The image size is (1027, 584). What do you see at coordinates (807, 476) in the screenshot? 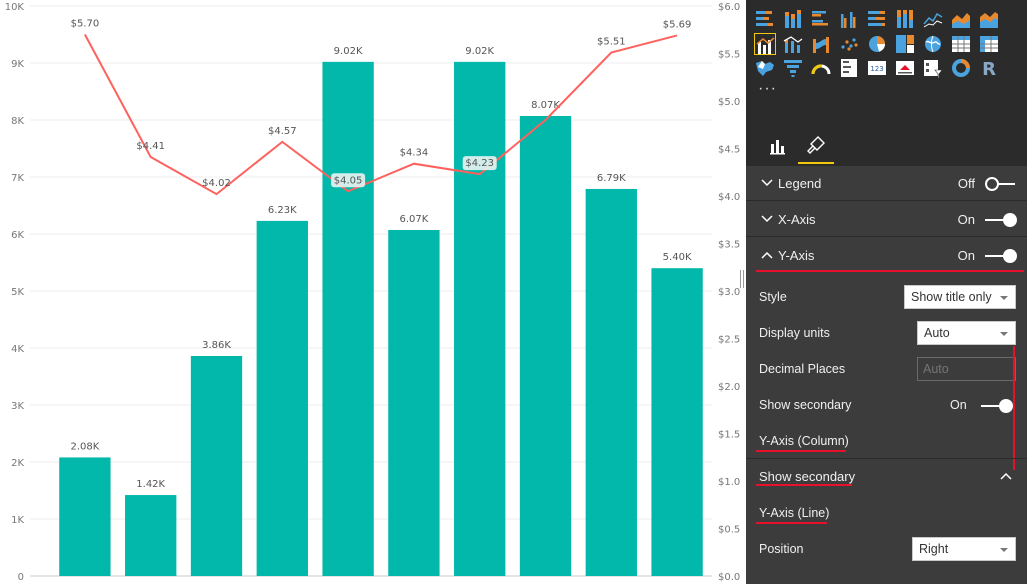
I see `show-secondary-title: Show secondary` at bounding box center [807, 476].